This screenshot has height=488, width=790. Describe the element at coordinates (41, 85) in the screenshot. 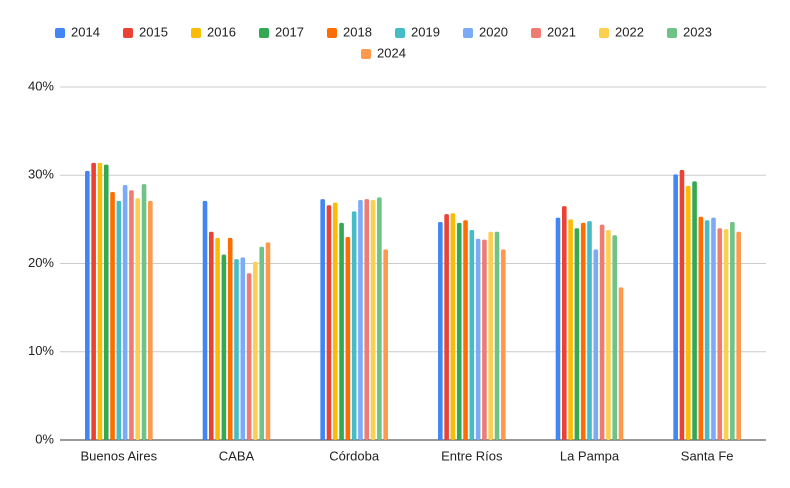

I see `y-tick-label: 40%` at that location.